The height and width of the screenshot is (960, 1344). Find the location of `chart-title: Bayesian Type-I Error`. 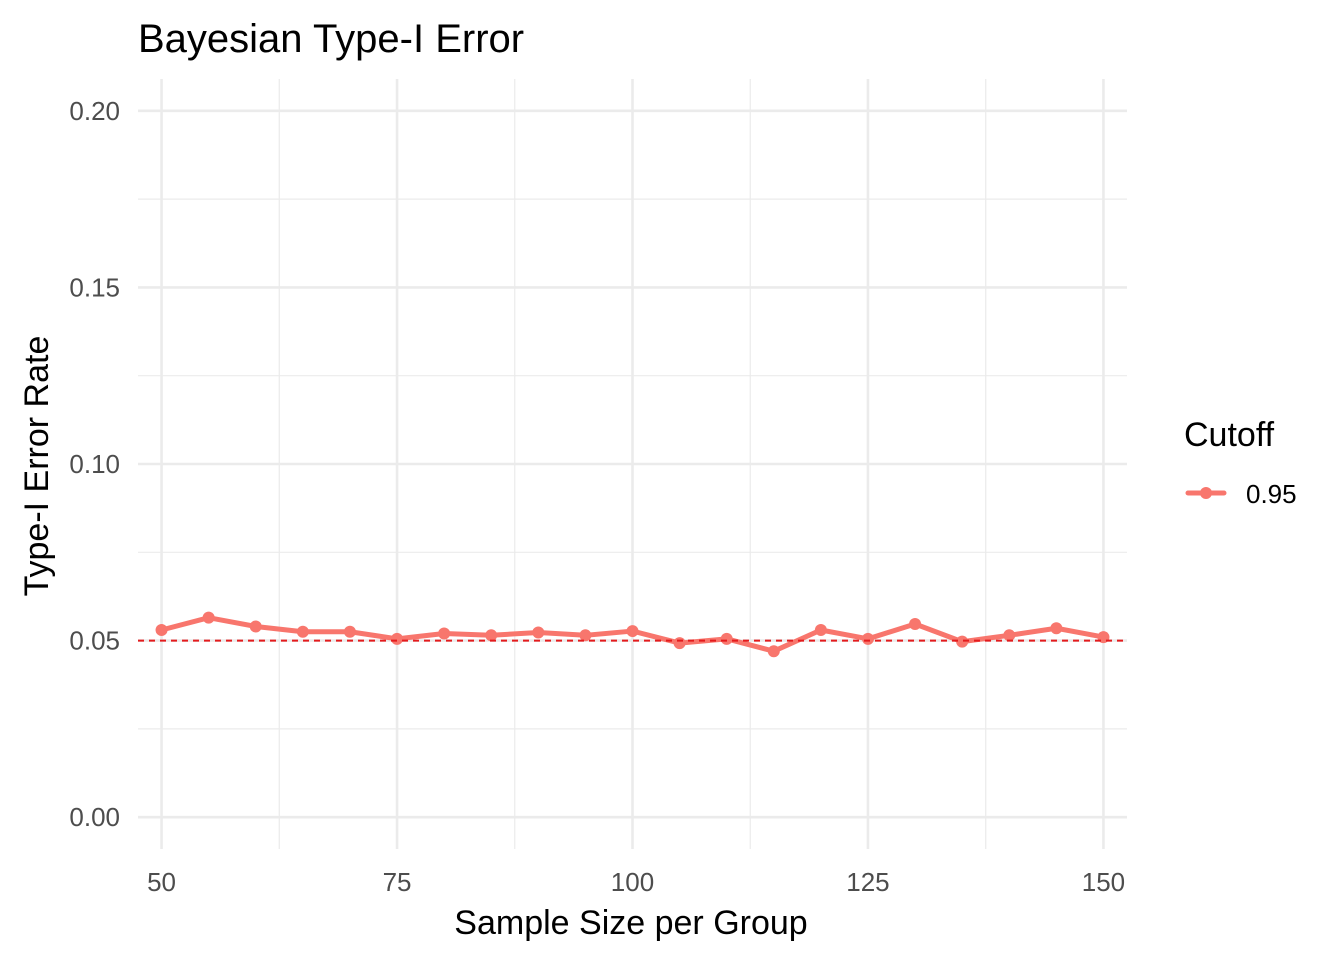

chart-title: Bayesian Type-I Error is located at coordinates (331, 39).